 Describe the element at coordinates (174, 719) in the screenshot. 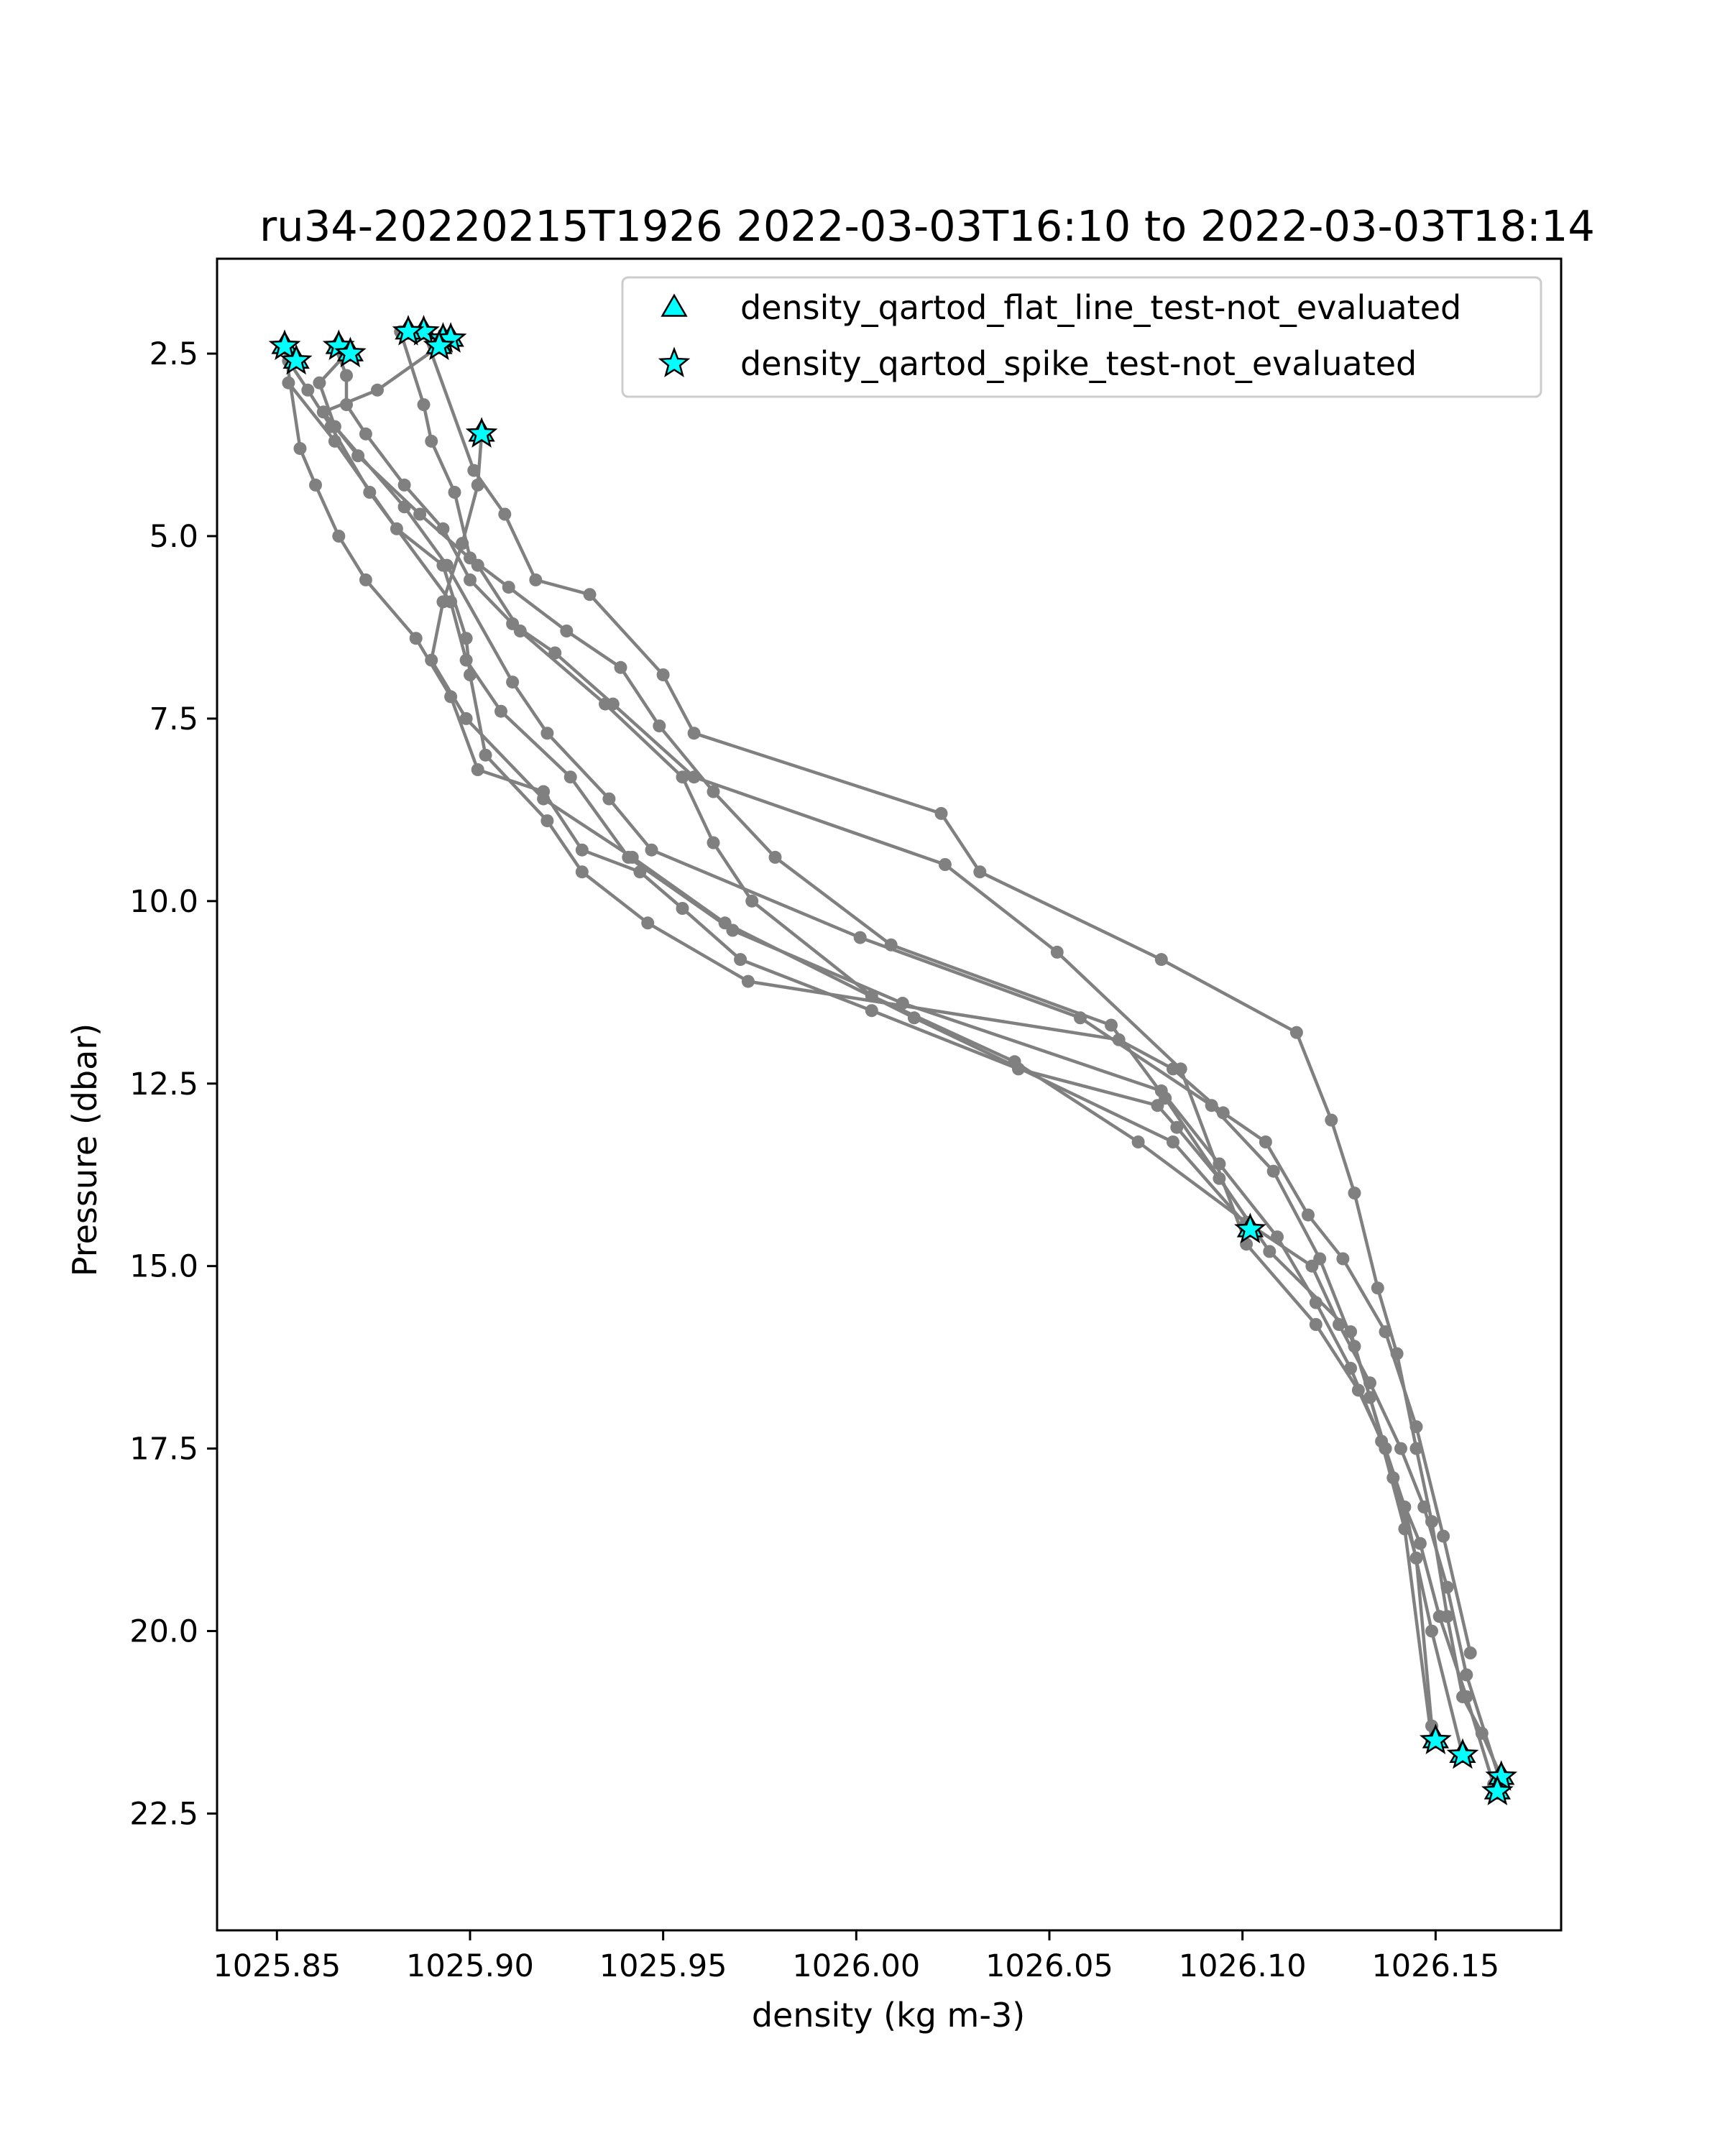

I see `y-tick-label: 7.5` at that location.